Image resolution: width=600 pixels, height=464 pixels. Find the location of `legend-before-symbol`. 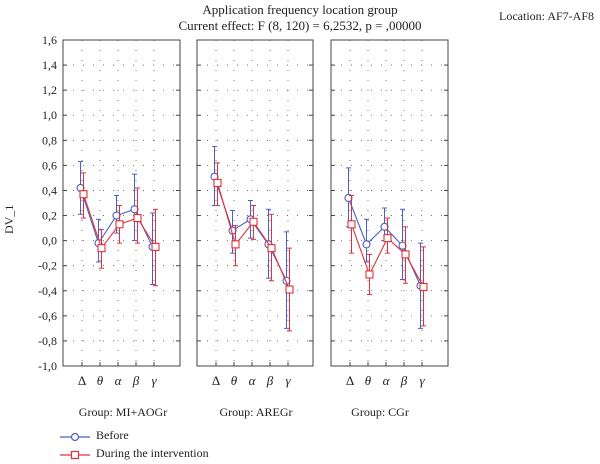

legend-before-symbol is located at coordinates (75, 436).